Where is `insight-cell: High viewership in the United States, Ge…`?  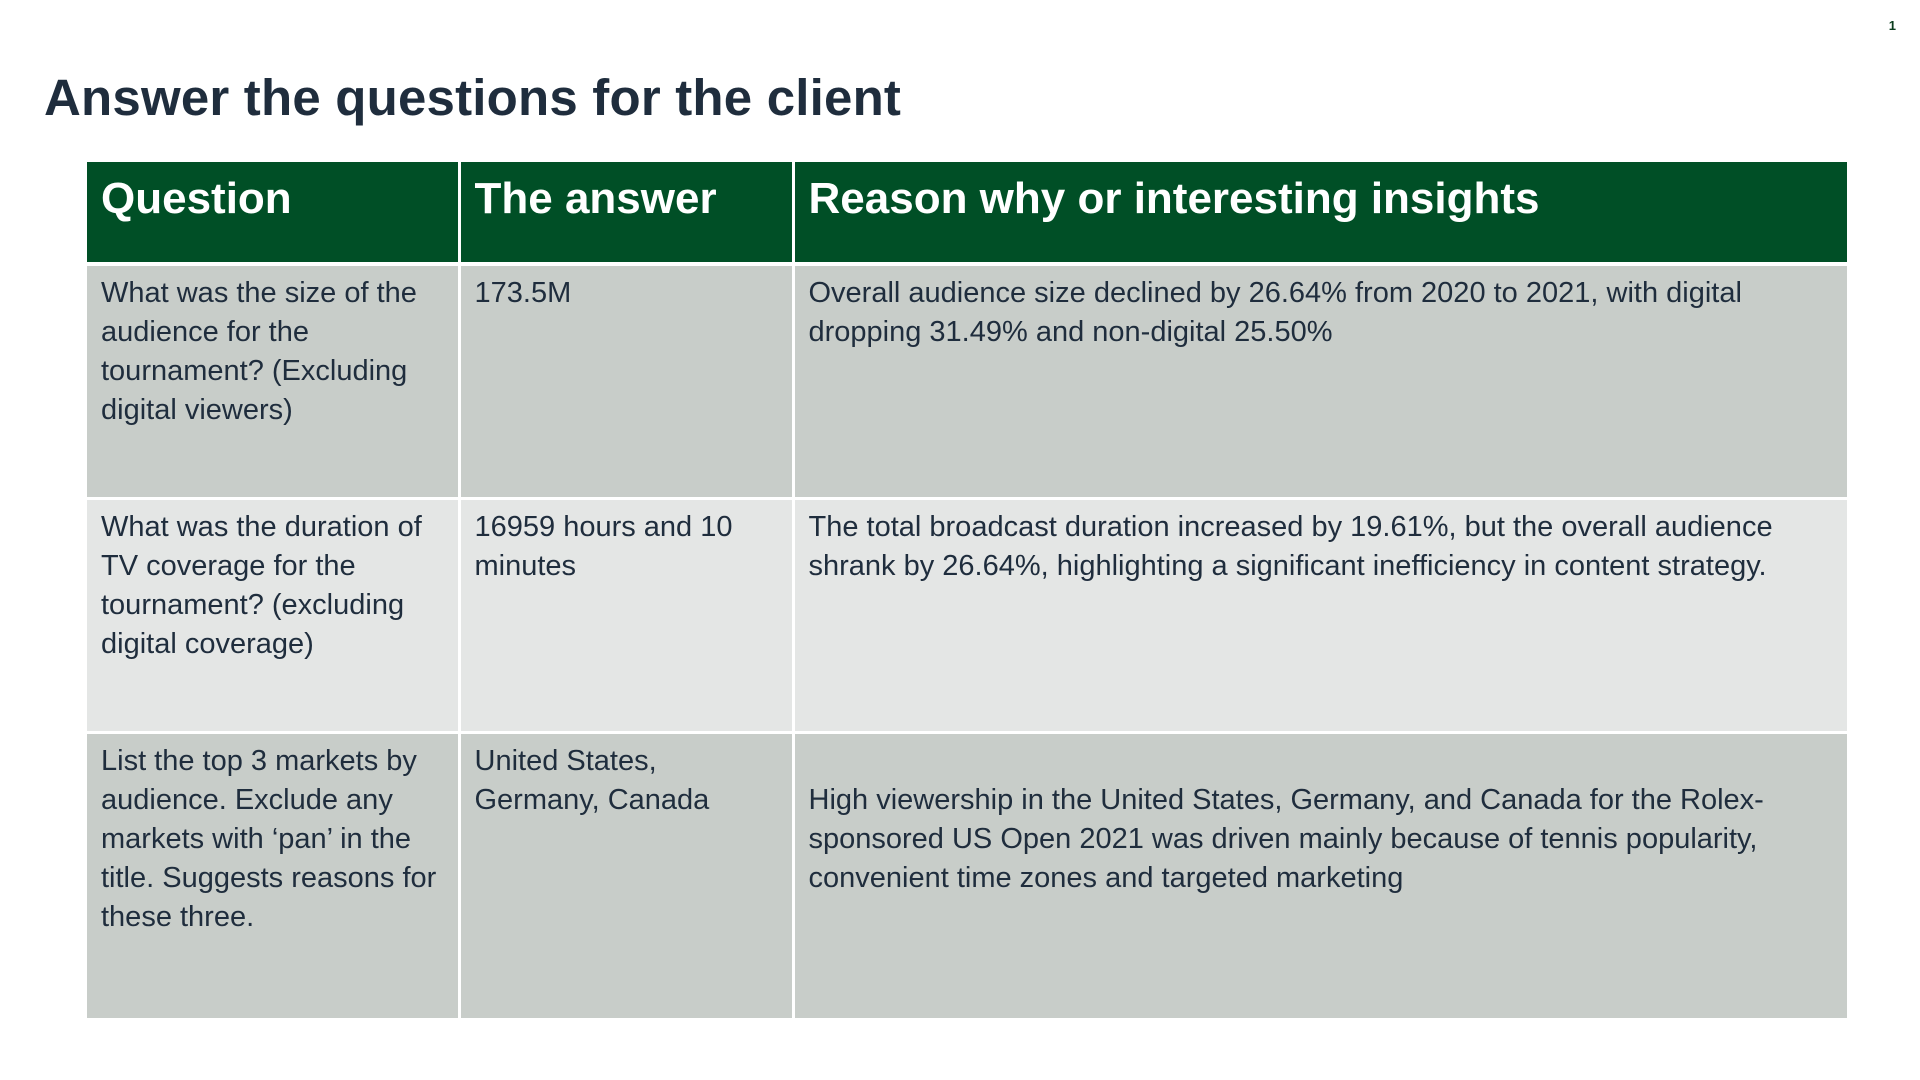 insight-cell: High viewership in the United States, Ge… is located at coordinates (1320, 876).